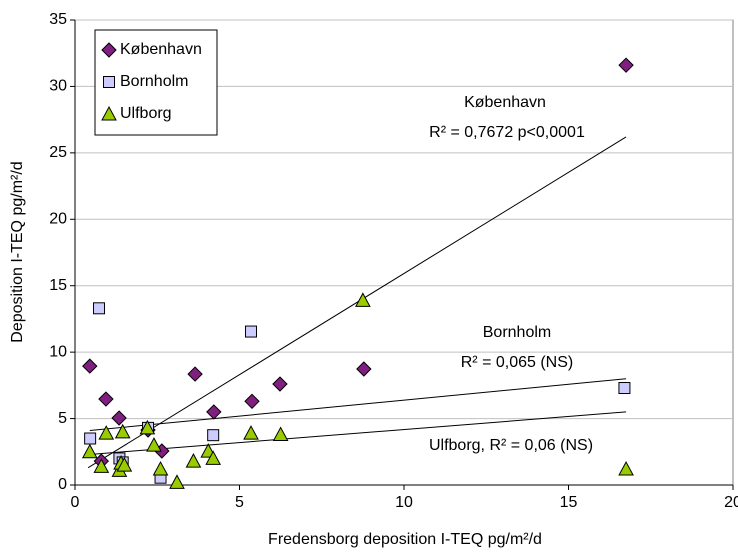  I want to click on annotation: Bornholm, so click(517, 332).